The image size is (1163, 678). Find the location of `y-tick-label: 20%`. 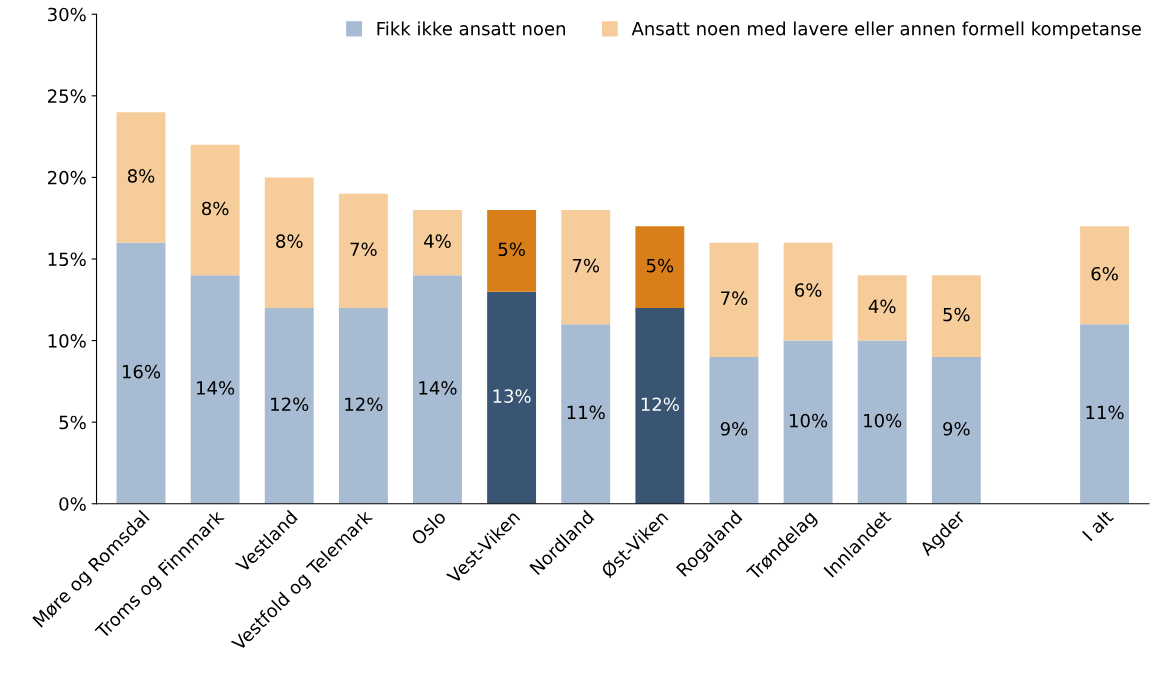

y-tick-label: 20% is located at coordinates (67, 177).